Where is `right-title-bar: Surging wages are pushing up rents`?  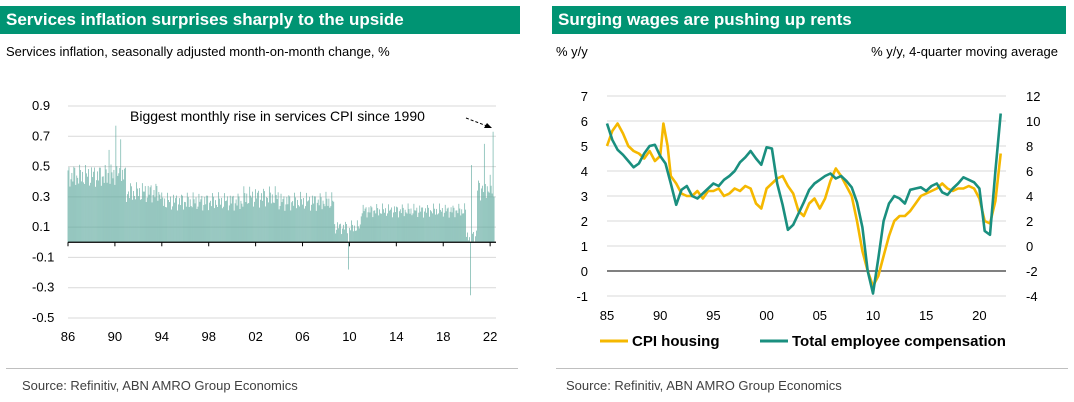
right-title-bar: Surging wages are pushing up rents is located at coordinates (809, 20).